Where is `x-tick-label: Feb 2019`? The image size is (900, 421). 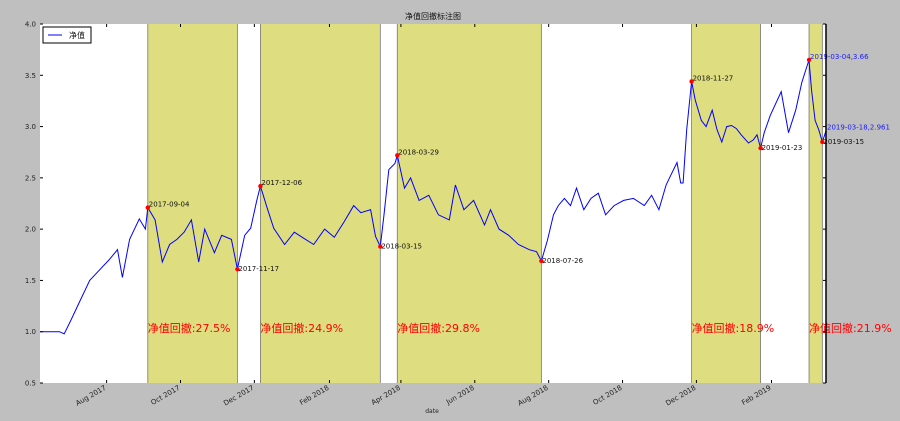
x-tick-label: Feb 2019 is located at coordinates (756, 395).